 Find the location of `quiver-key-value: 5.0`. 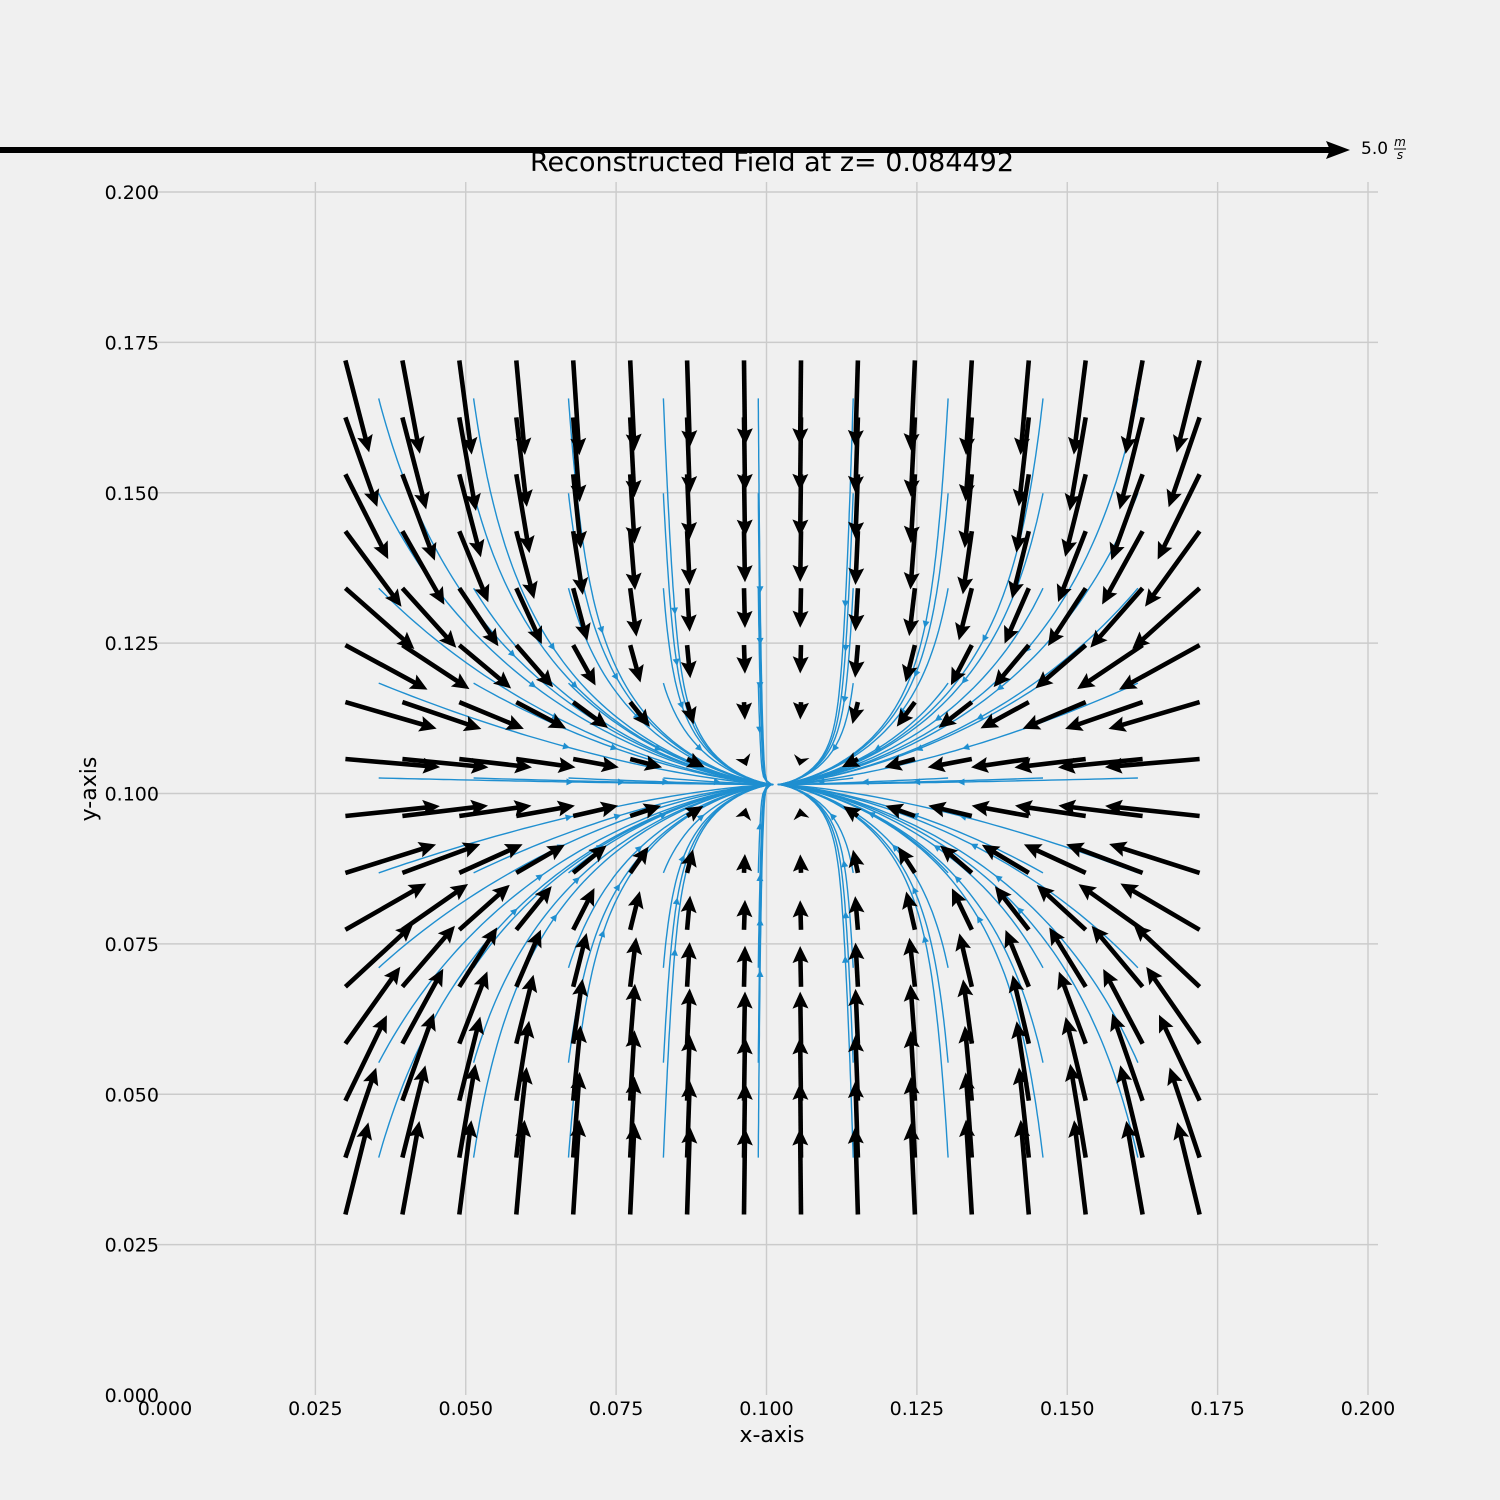

quiver-key-value: 5.0 is located at coordinates (1374, 149).